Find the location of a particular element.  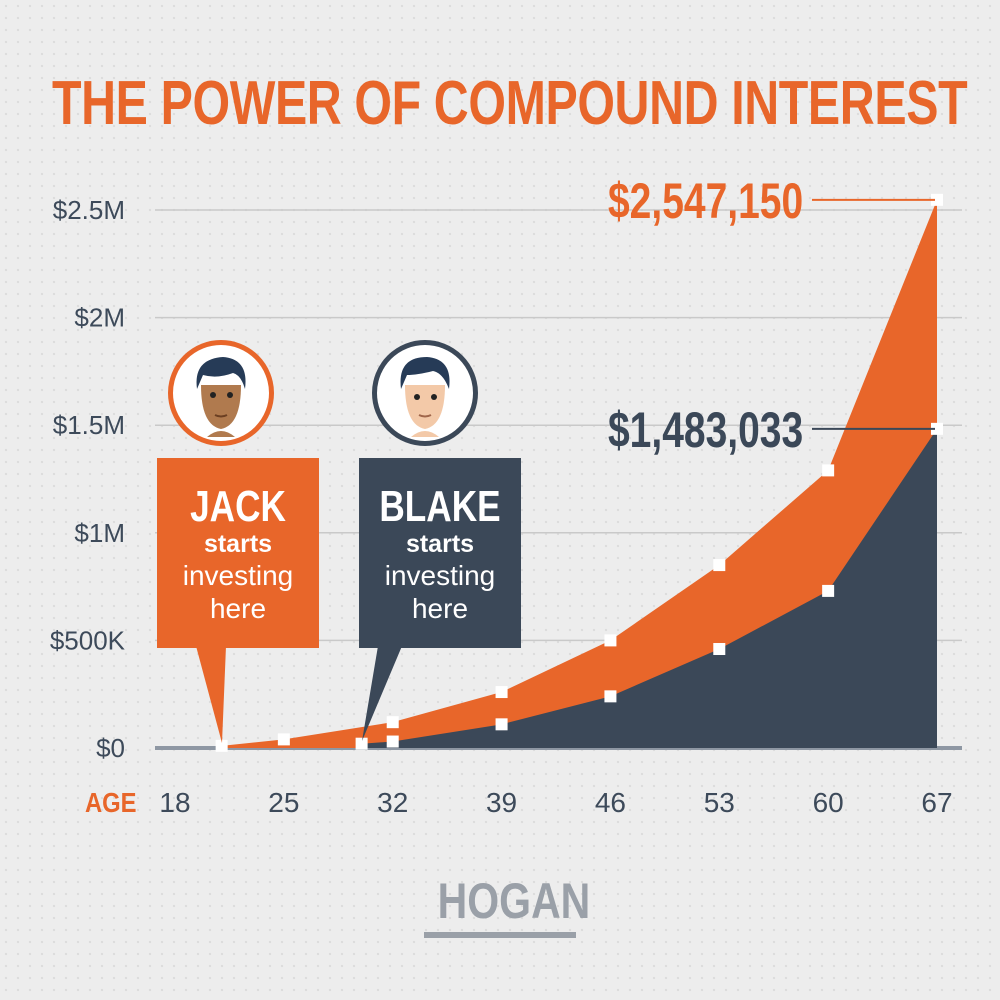

final-value-label: $2,547,150 is located at coordinates (705, 200).